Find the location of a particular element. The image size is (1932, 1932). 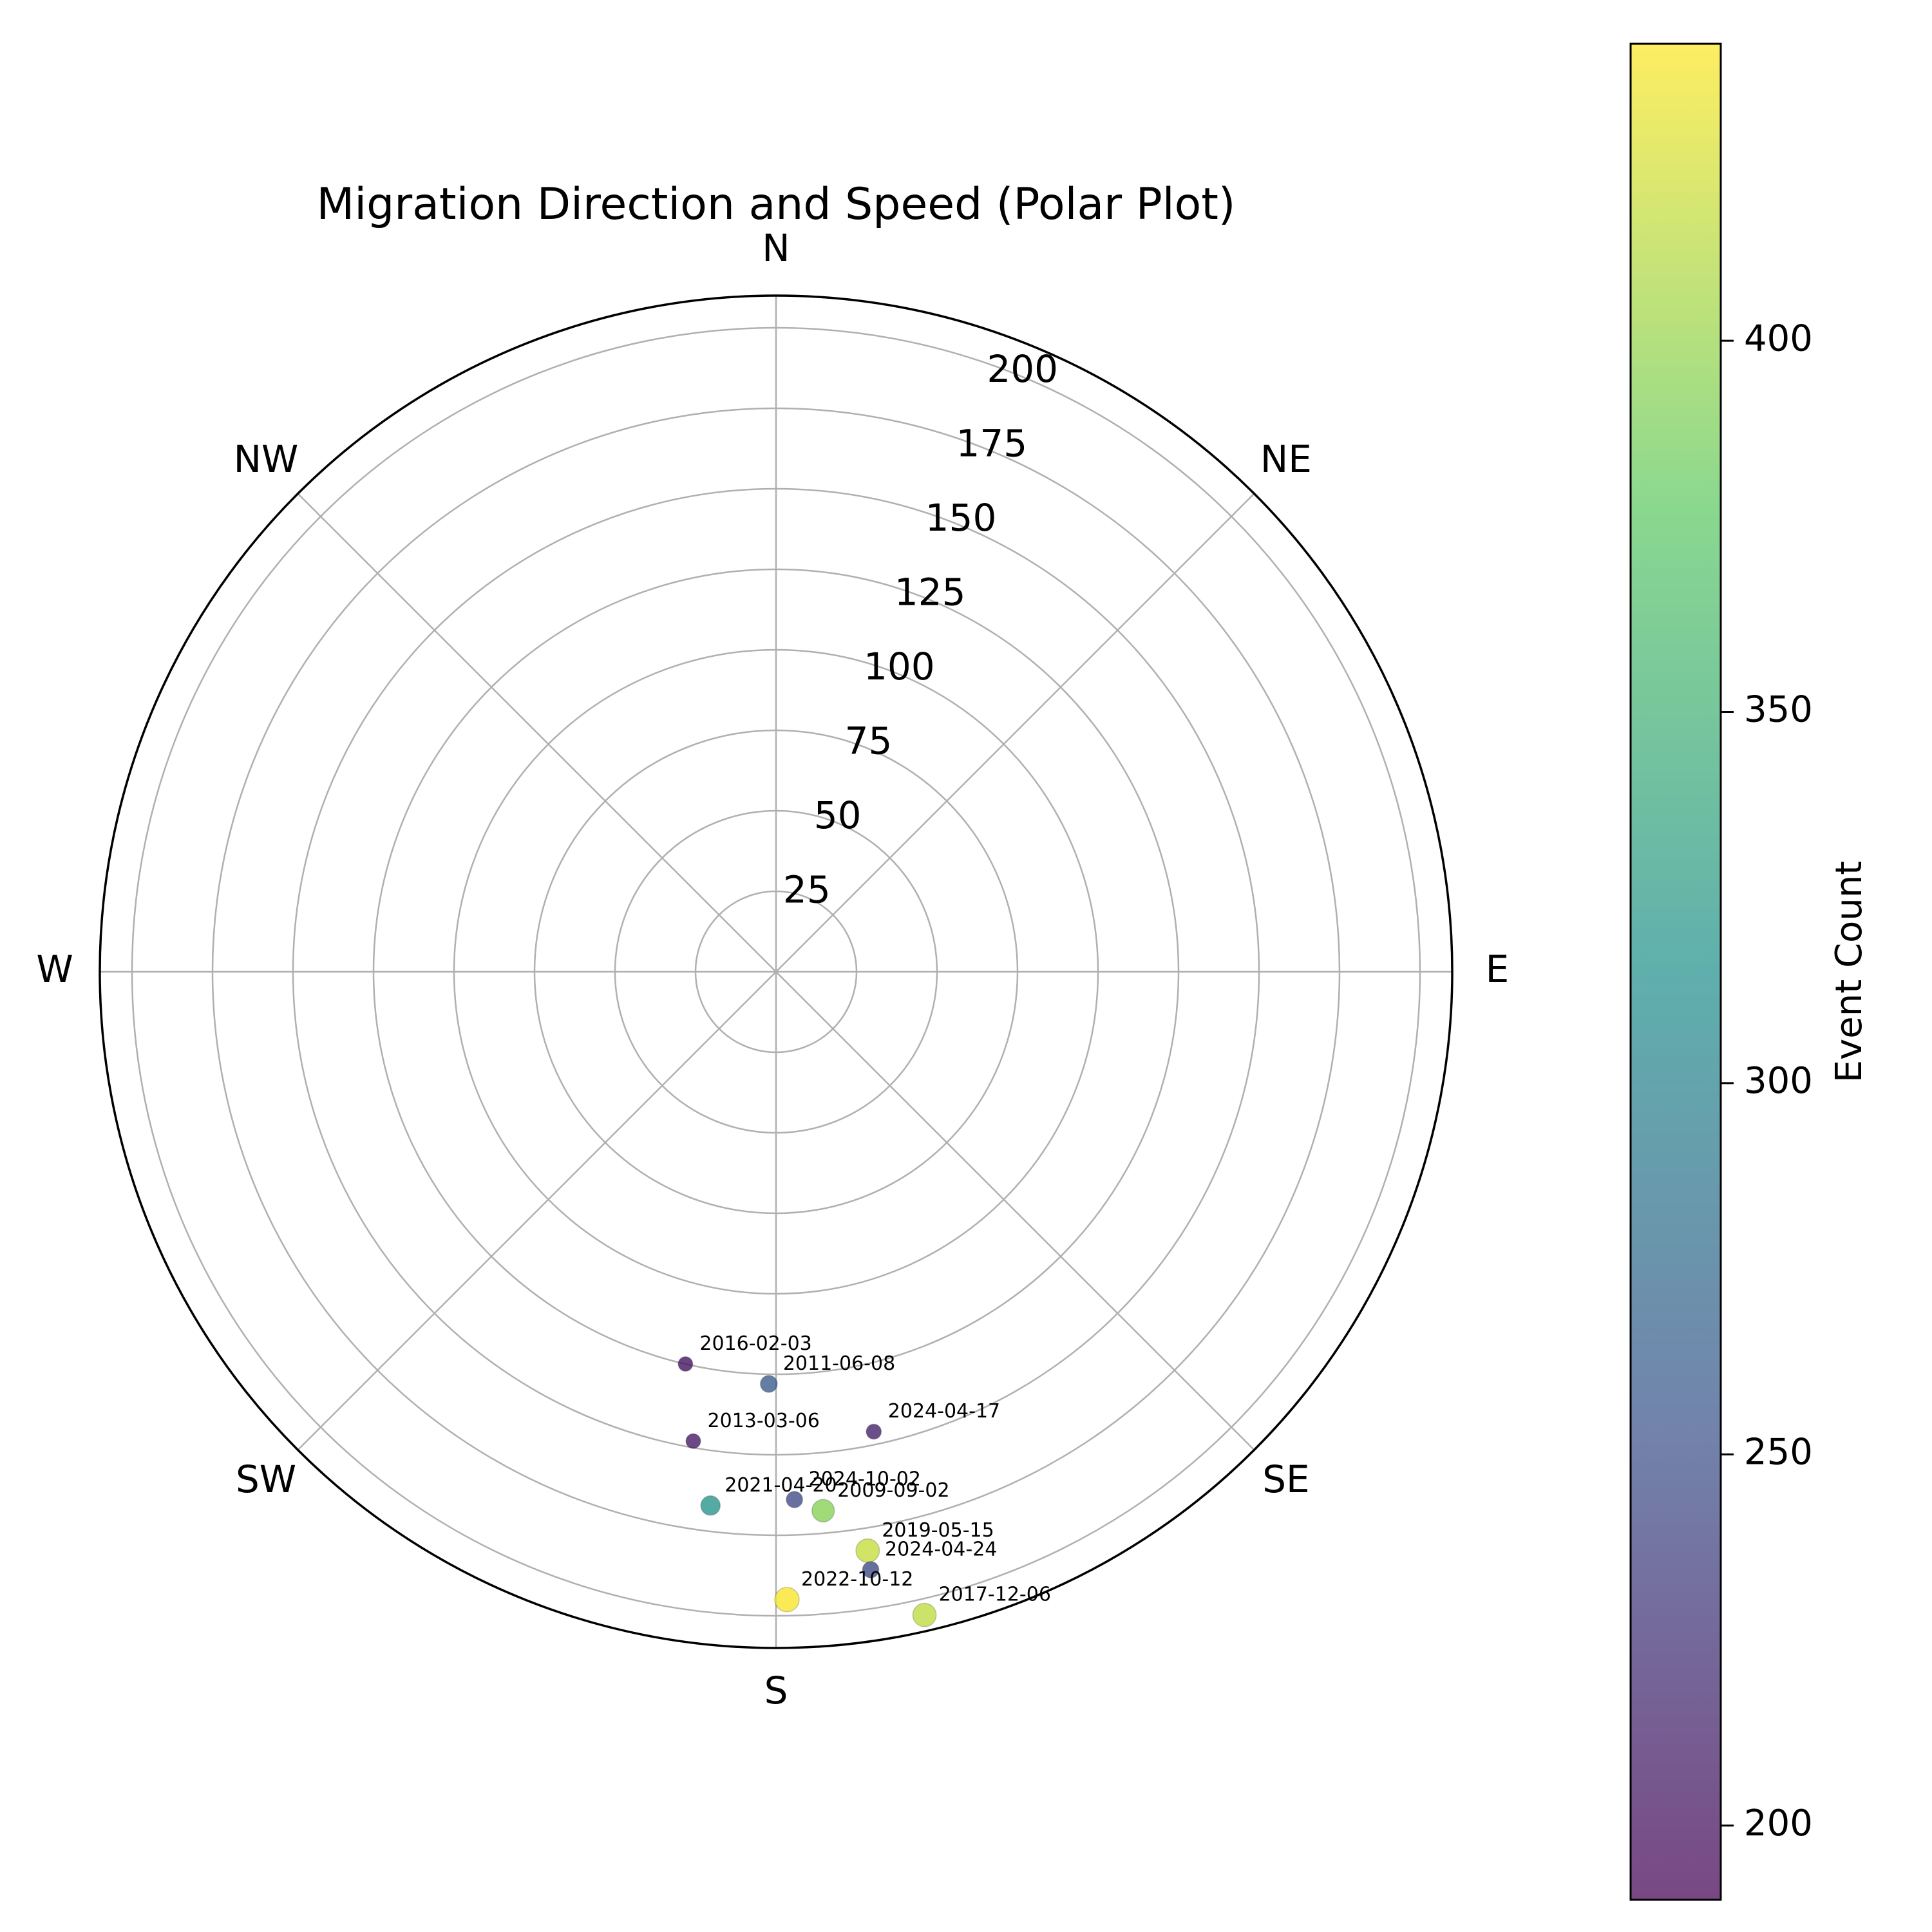

radial-tick-label: 25 is located at coordinates (807, 890).